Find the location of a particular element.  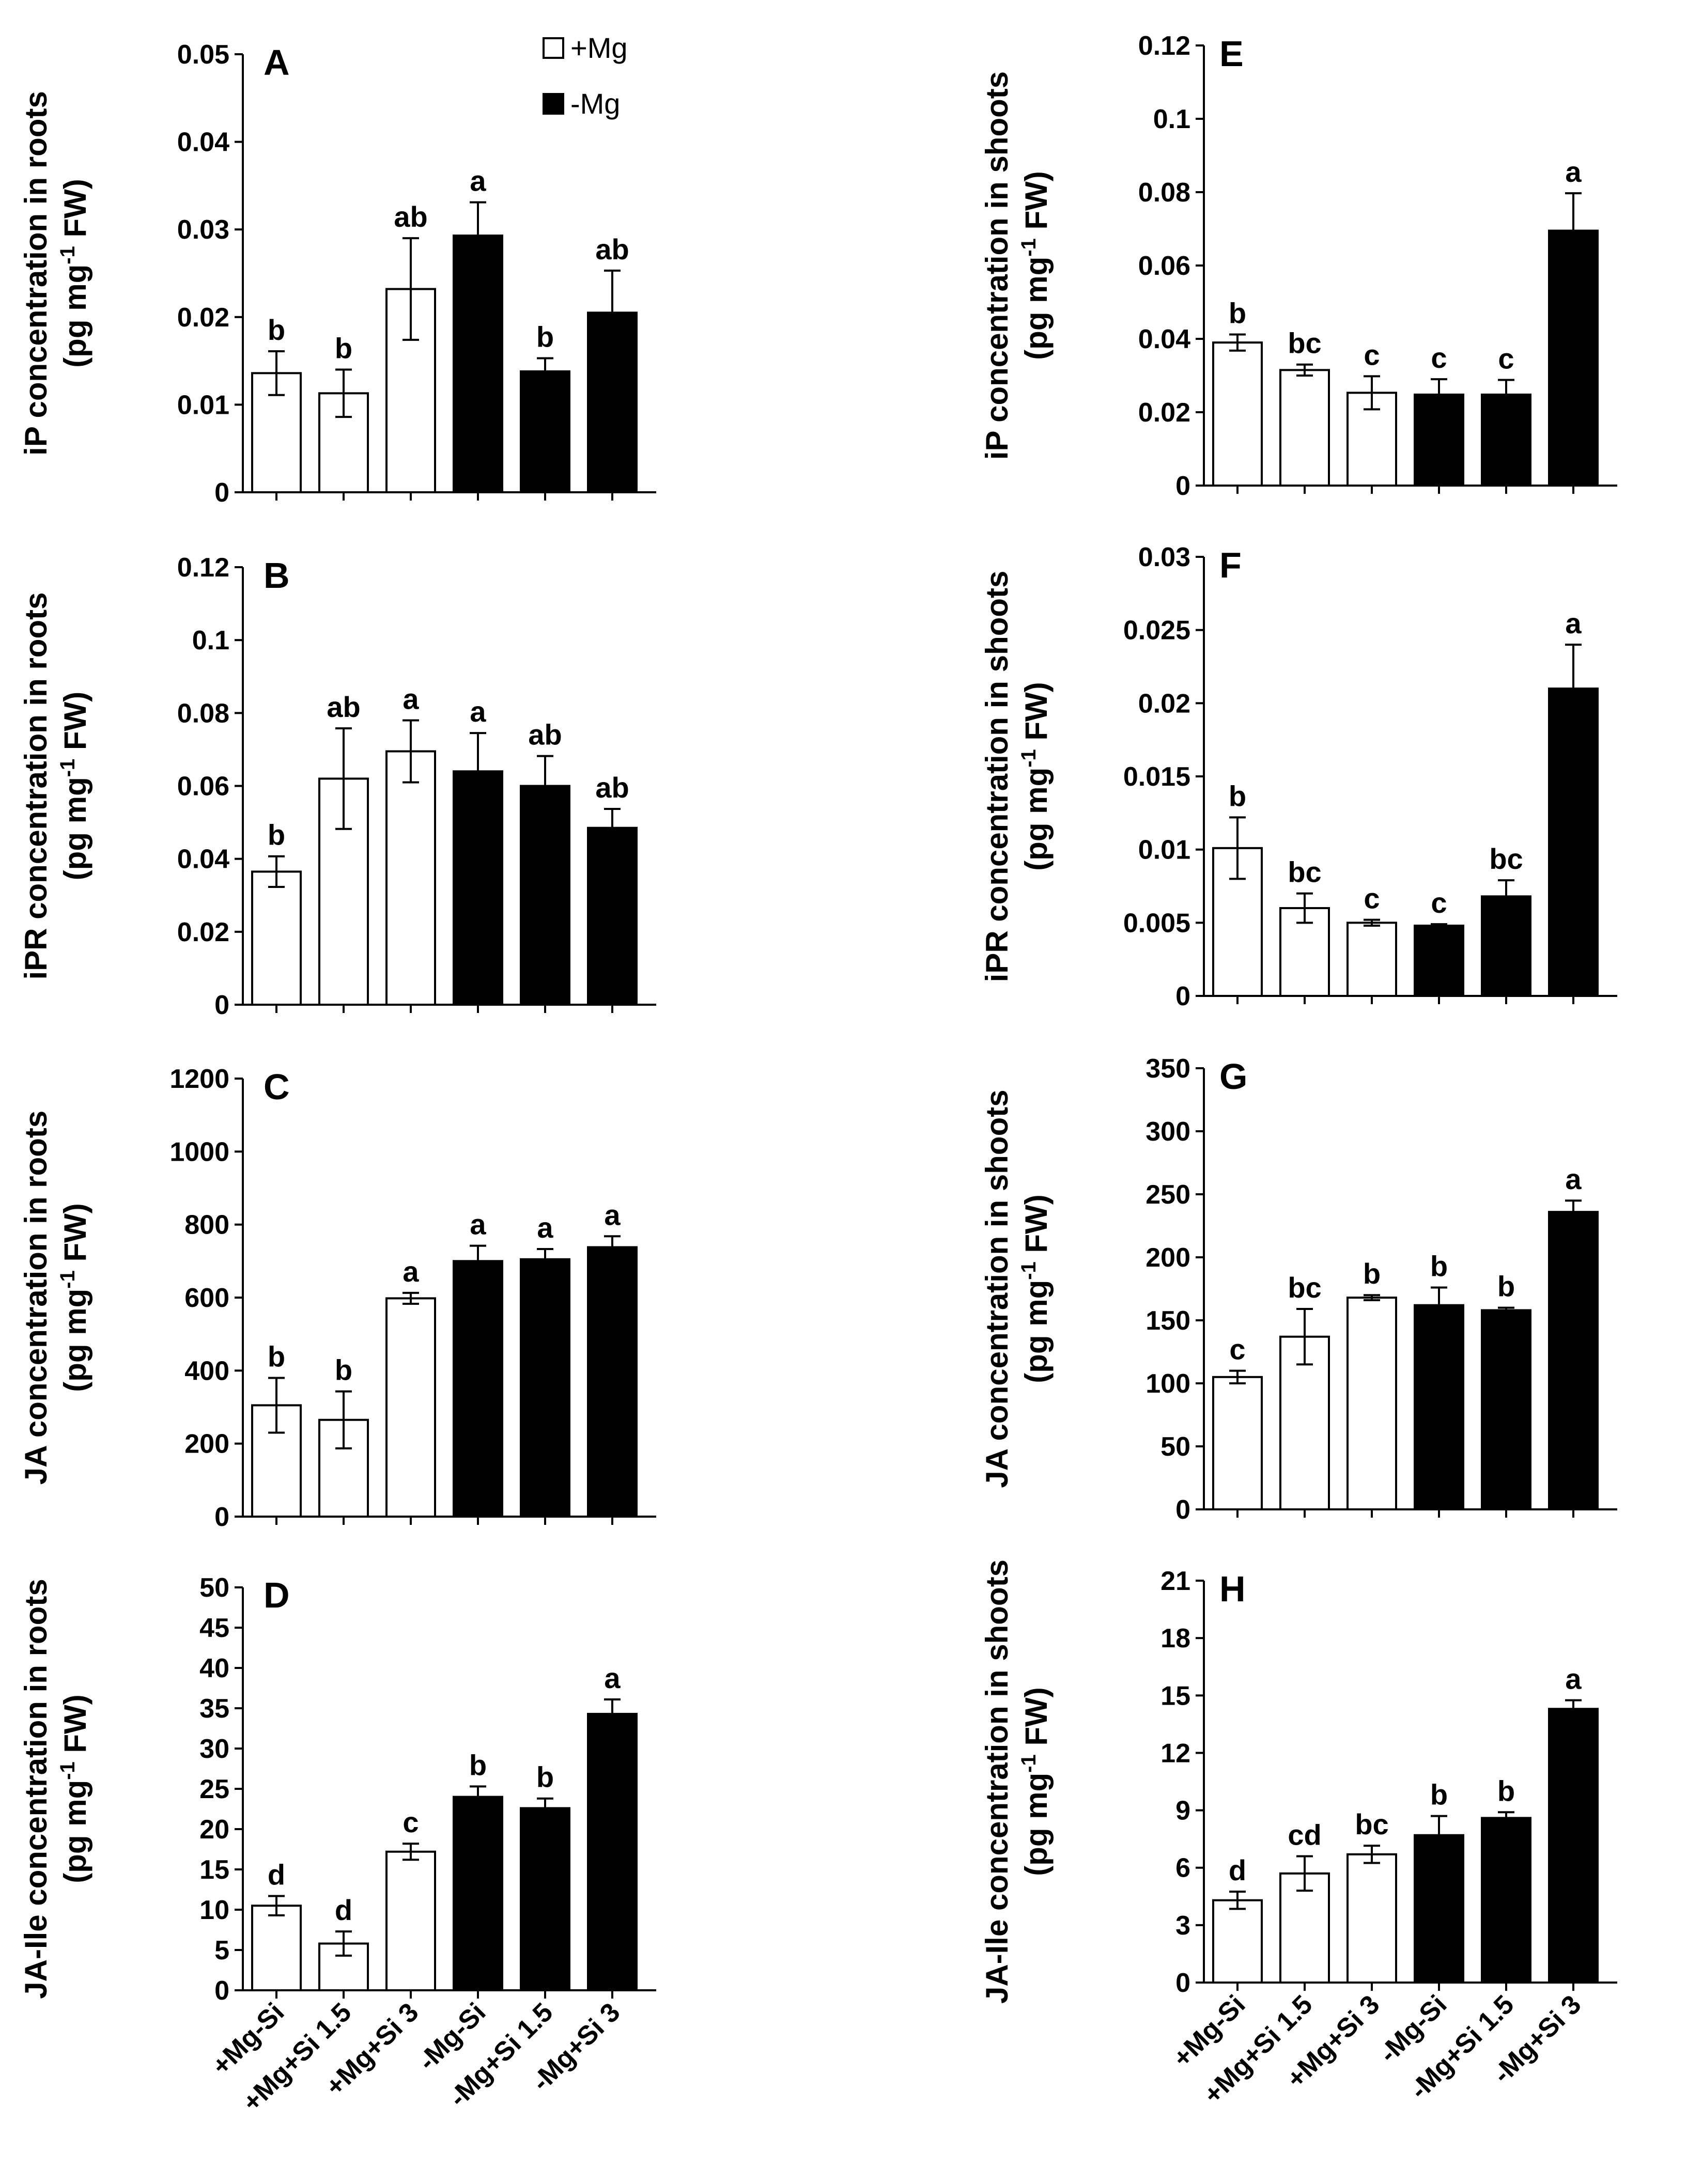

y-tick-label: 0.05 is located at coordinates (203, 55).